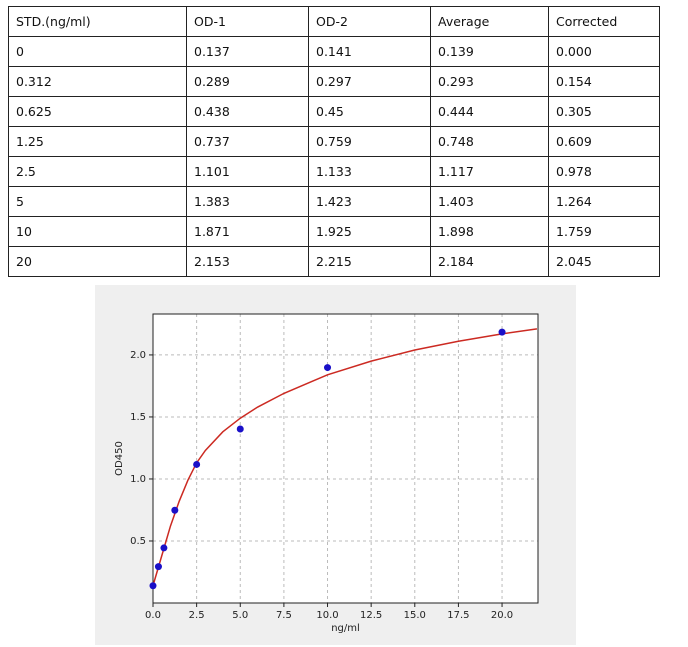 The height and width of the screenshot is (647, 688). I want to click on table-row: 10 1.871 1.925 1.898 1.759, so click(334, 231).